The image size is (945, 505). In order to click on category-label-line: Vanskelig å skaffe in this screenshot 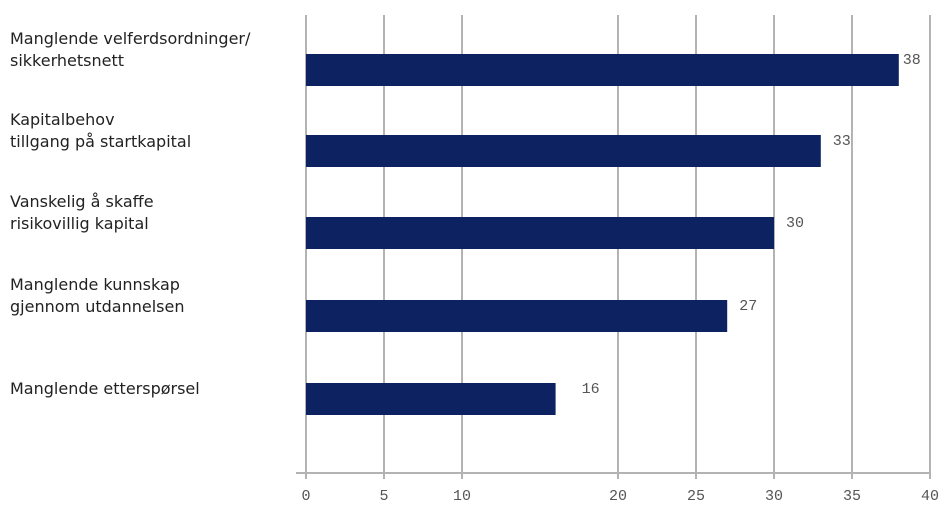, I will do `click(82, 201)`.